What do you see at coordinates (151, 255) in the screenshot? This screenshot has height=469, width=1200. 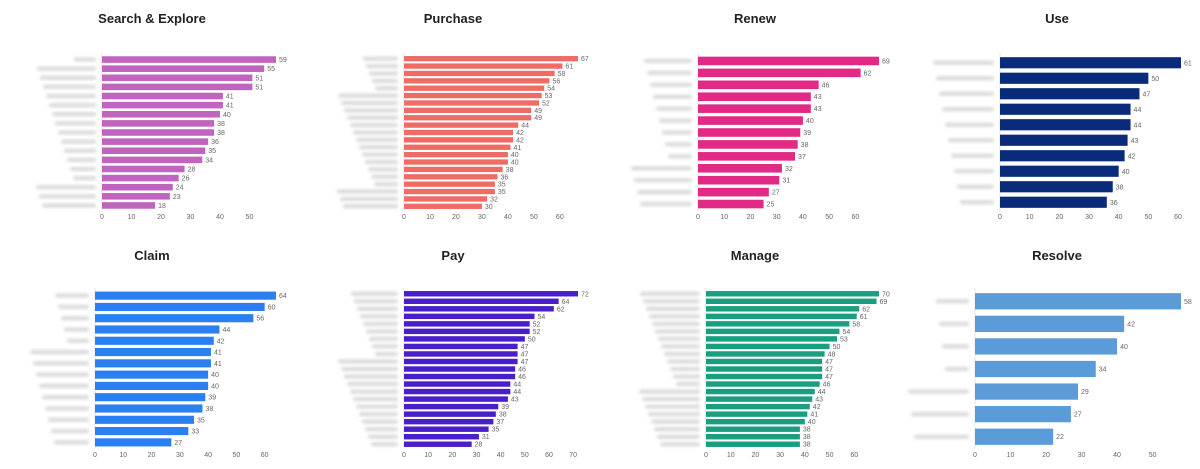 I see `chart-title: Claim` at bounding box center [151, 255].